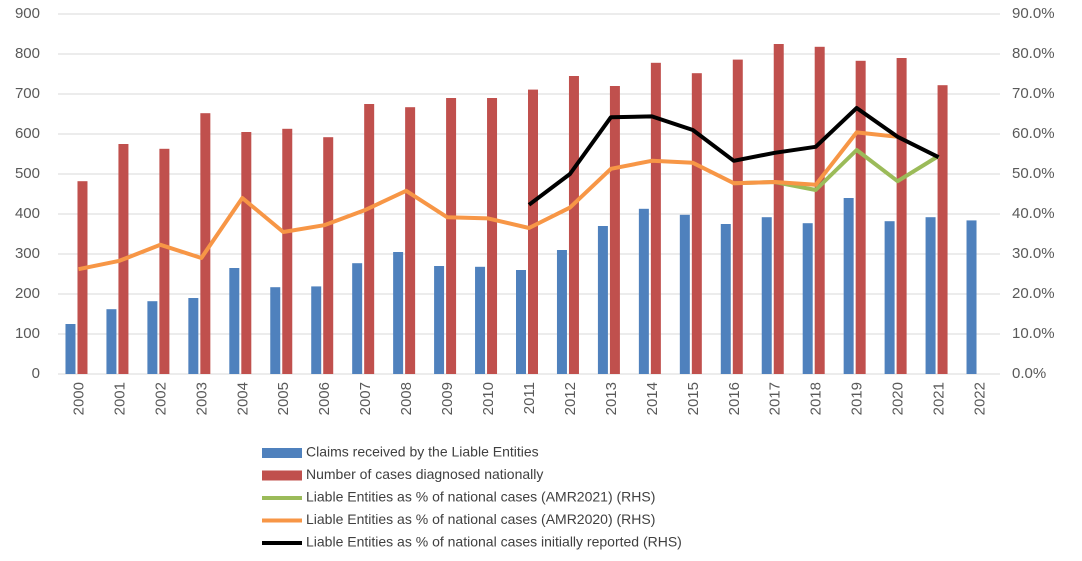  I want to click on y-tick-label: 900, so click(27, 13).